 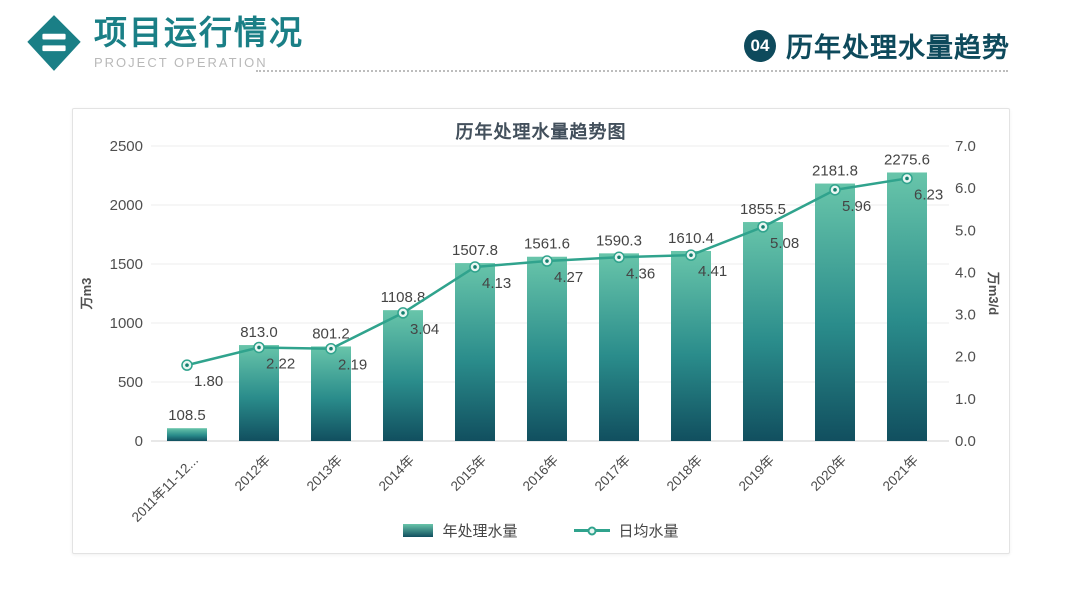 I want to click on right-axis-tick: 5.0, so click(x=965, y=230).